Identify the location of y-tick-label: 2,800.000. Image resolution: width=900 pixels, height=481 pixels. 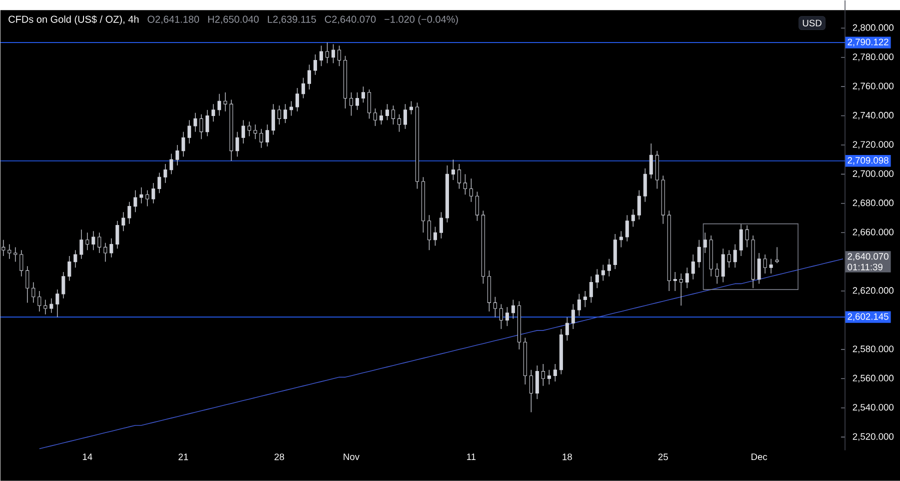
(873, 28).